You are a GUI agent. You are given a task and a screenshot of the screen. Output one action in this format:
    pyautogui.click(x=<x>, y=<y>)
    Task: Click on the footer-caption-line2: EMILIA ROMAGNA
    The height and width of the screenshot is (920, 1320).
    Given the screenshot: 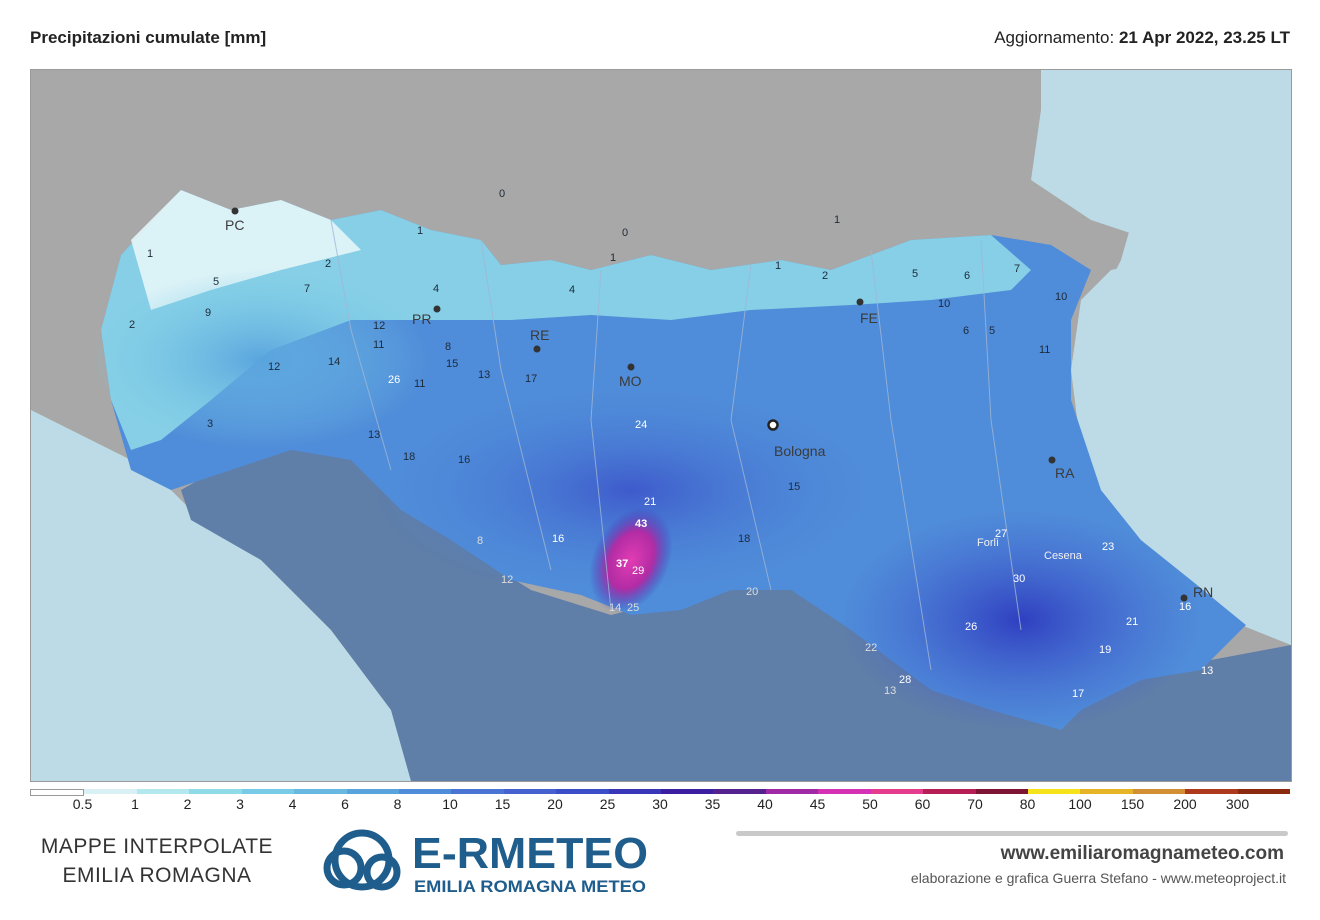 What is the action you would take?
    pyautogui.click(x=157, y=875)
    